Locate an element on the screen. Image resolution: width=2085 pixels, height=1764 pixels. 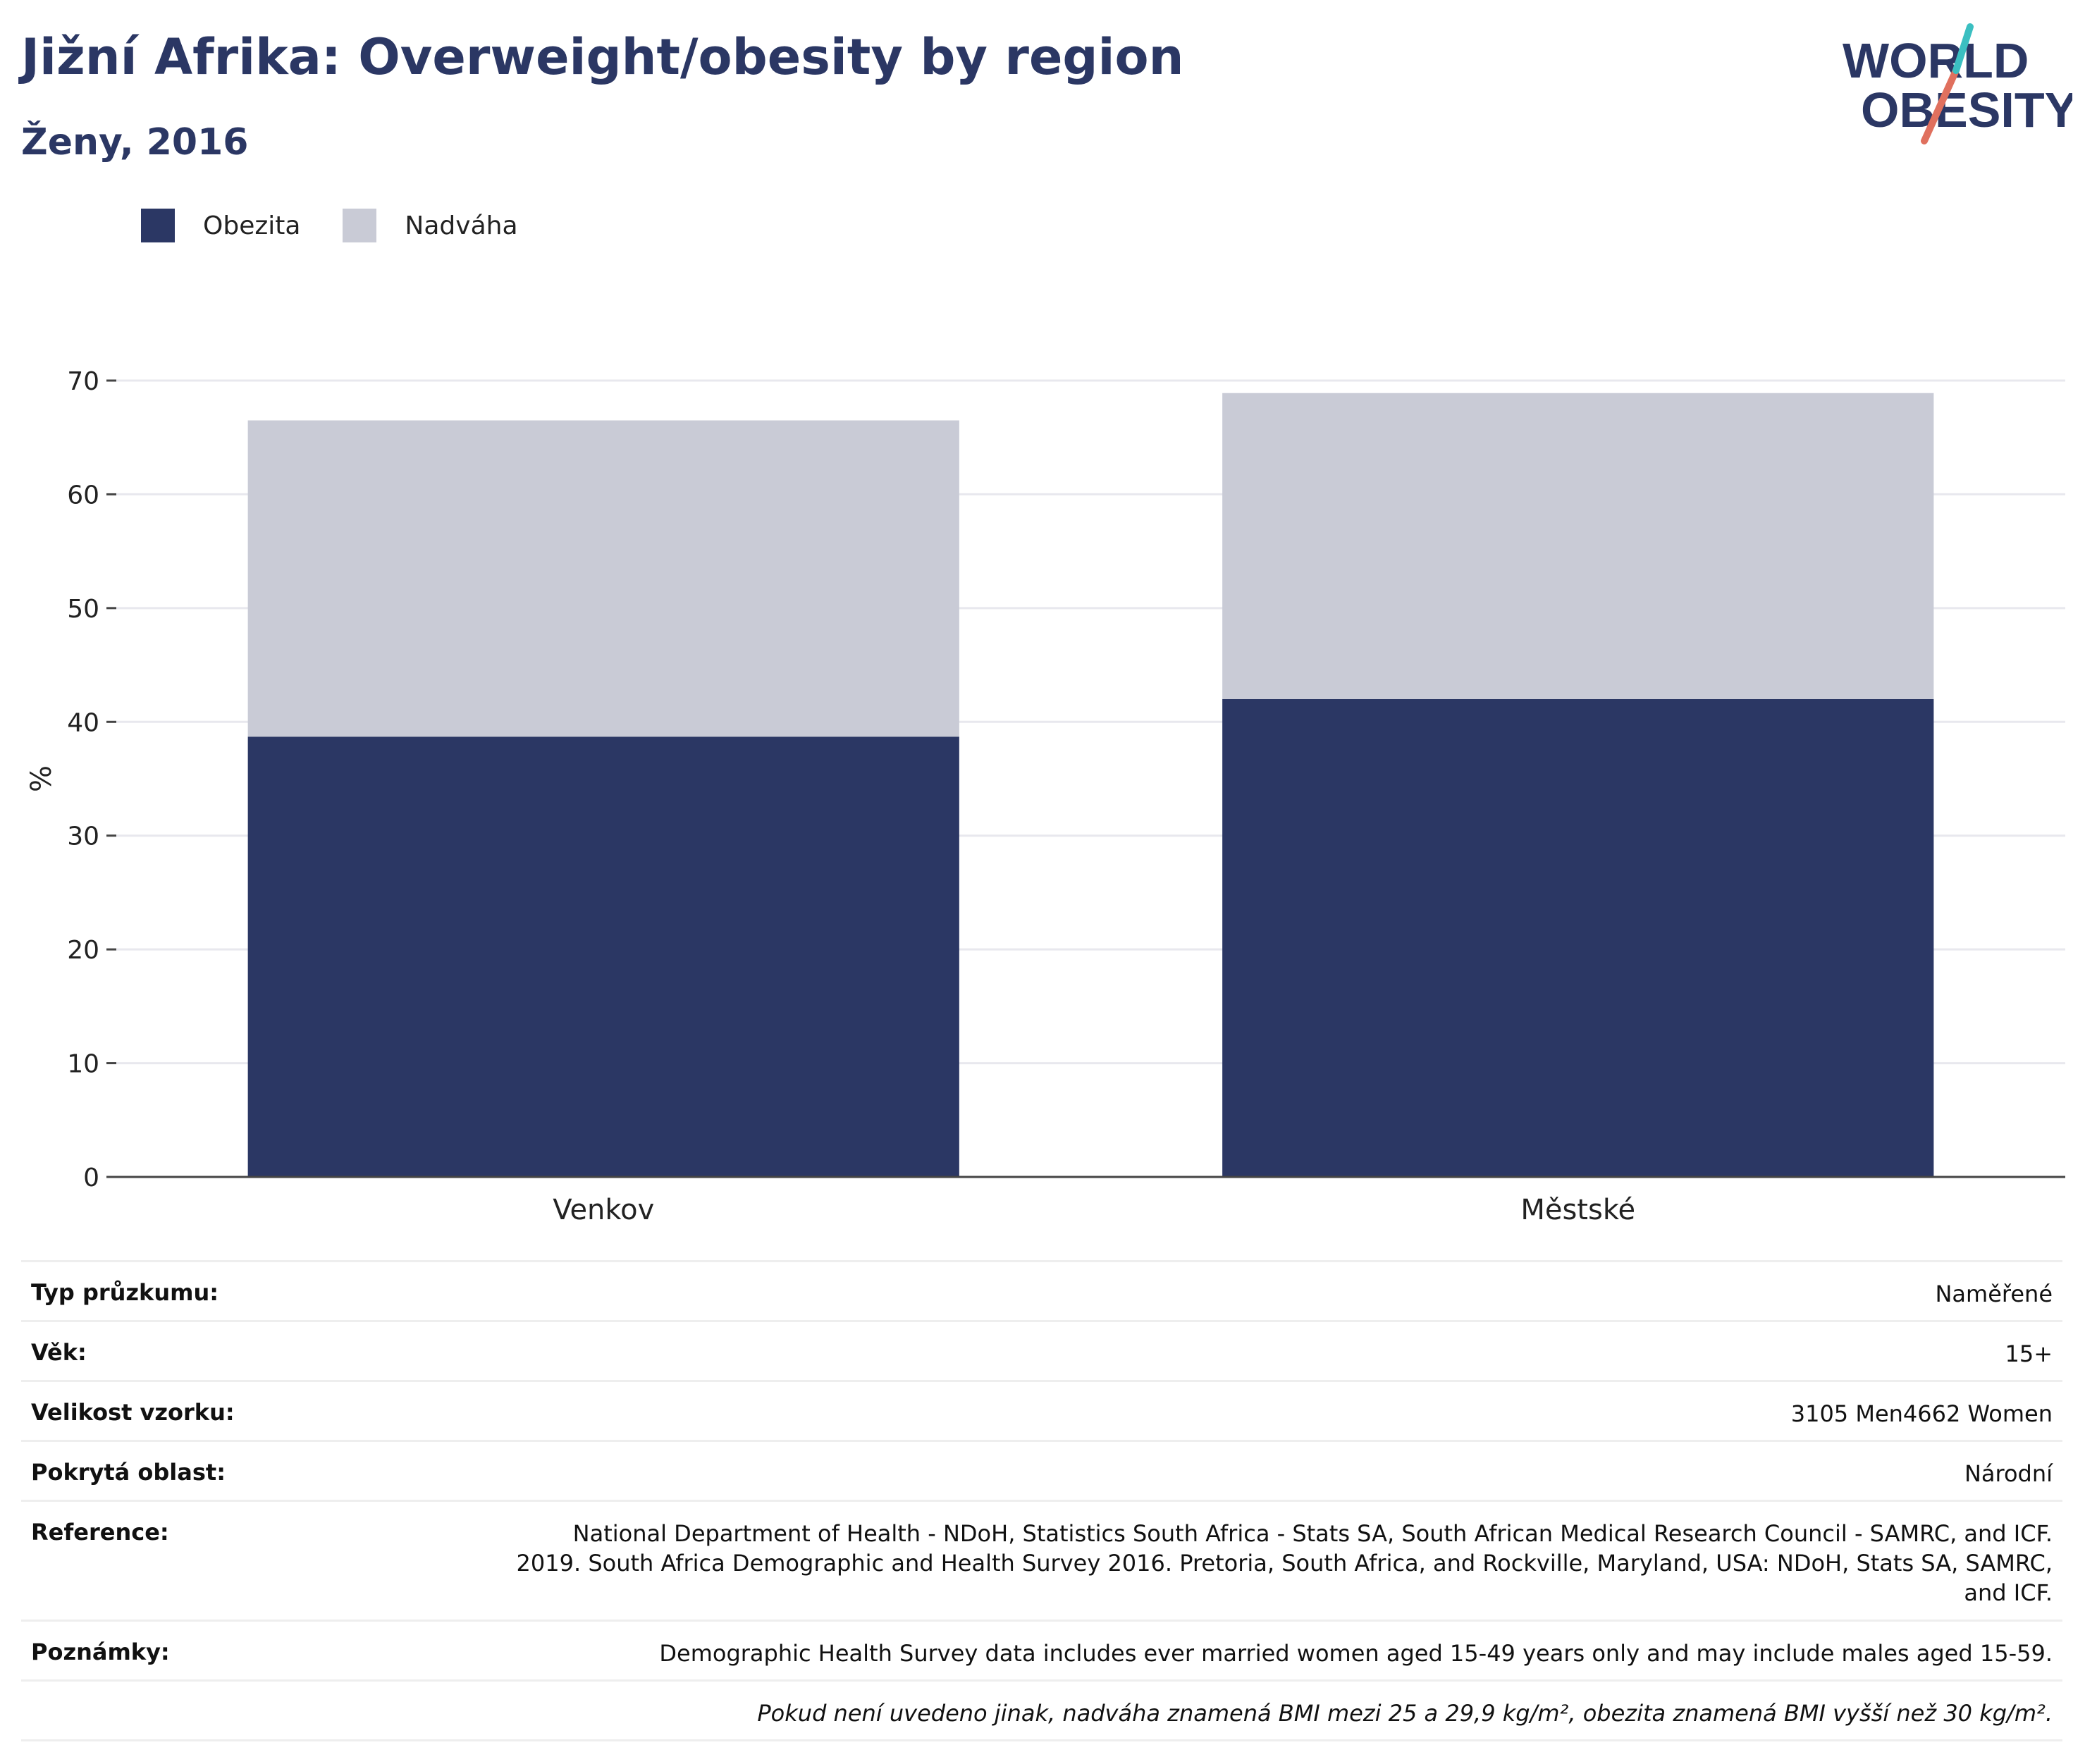
info-key: Pokrytá oblast: is located at coordinates (128, 1472).